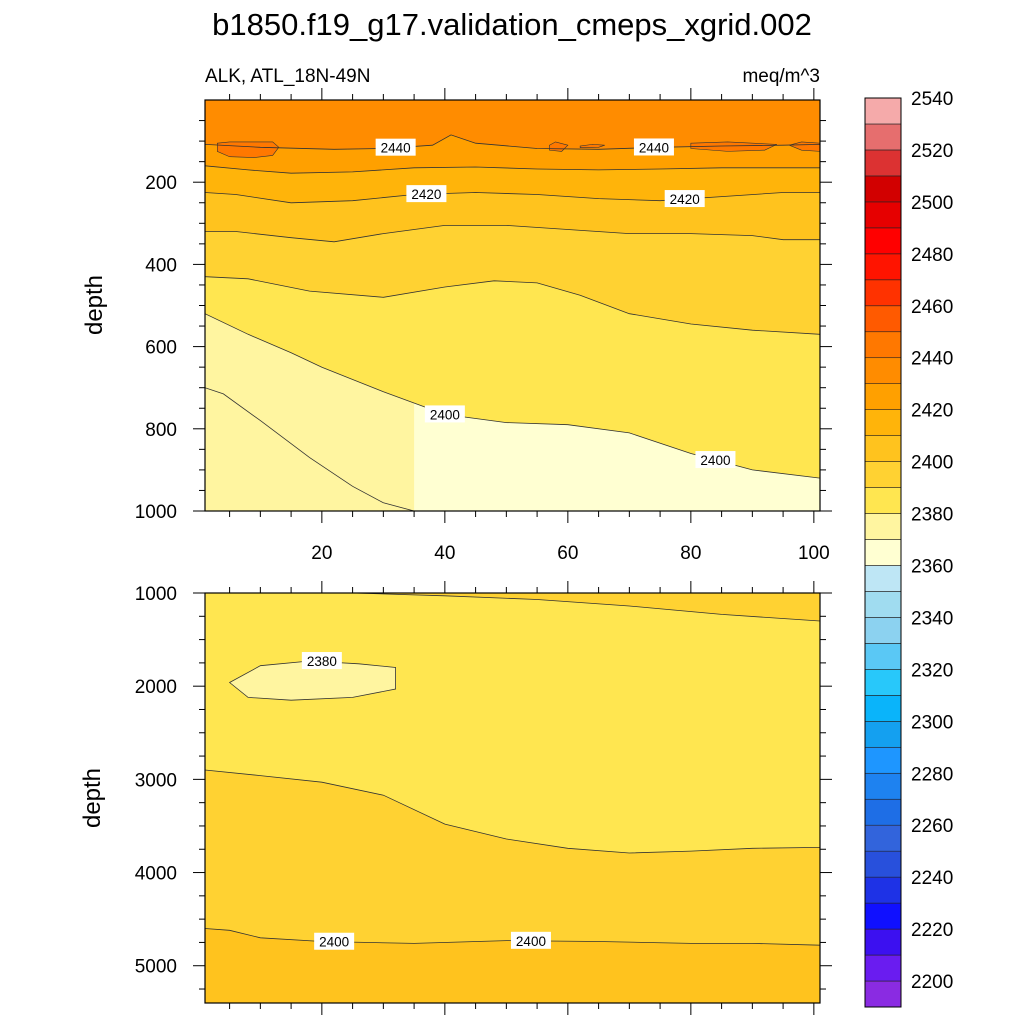  I want to click on y-tick-label: 3000, so click(156, 780).